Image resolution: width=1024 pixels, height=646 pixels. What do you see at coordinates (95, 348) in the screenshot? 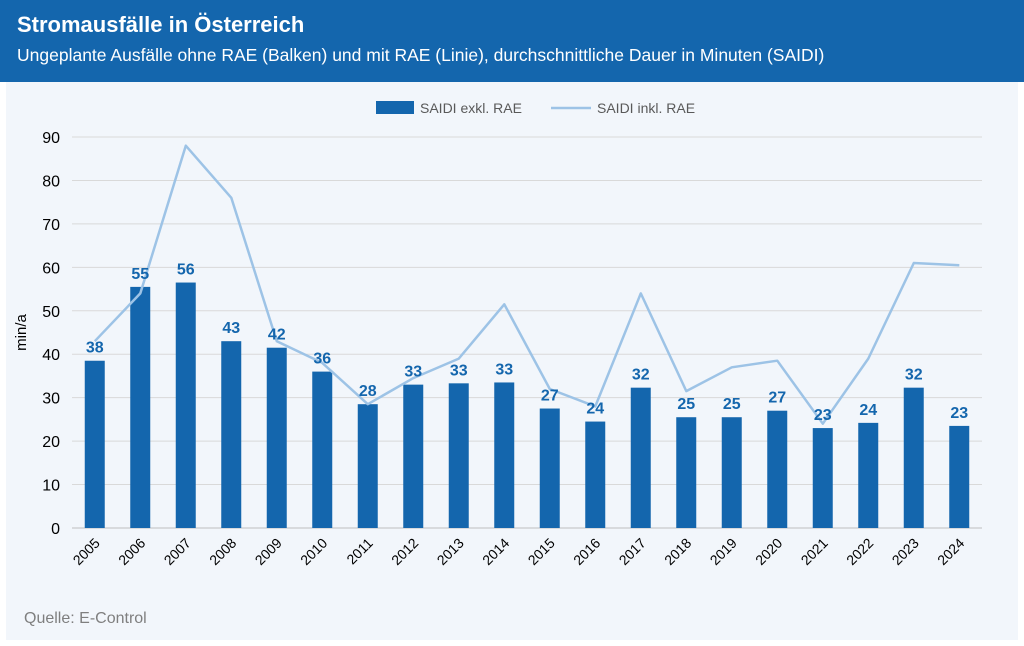
I see `bar-data-label: 38` at bounding box center [95, 348].